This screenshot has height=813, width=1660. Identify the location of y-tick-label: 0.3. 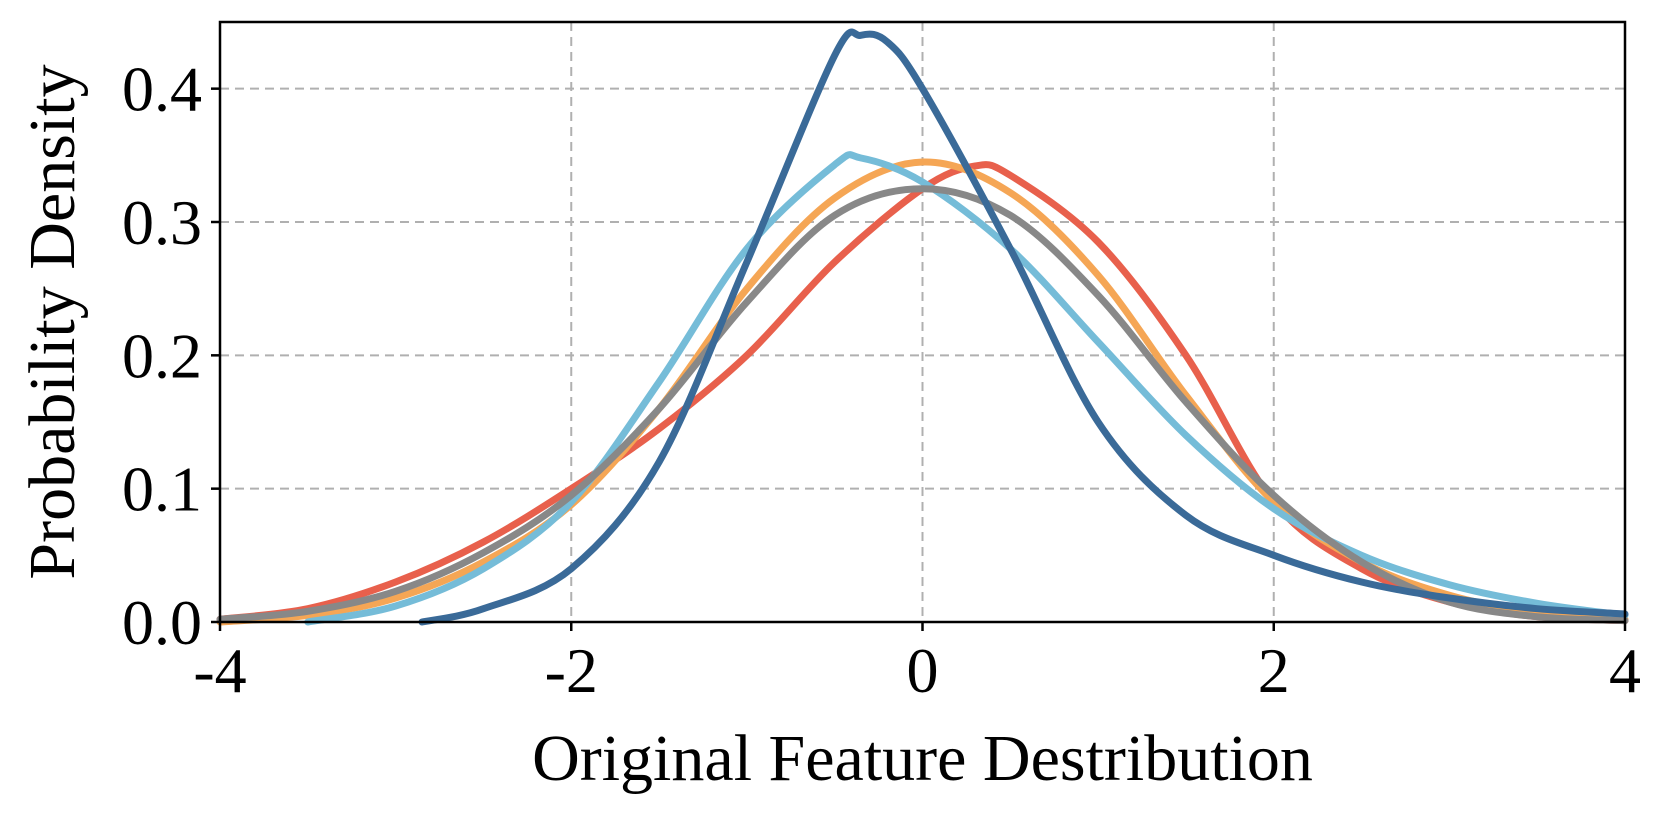
(162, 222).